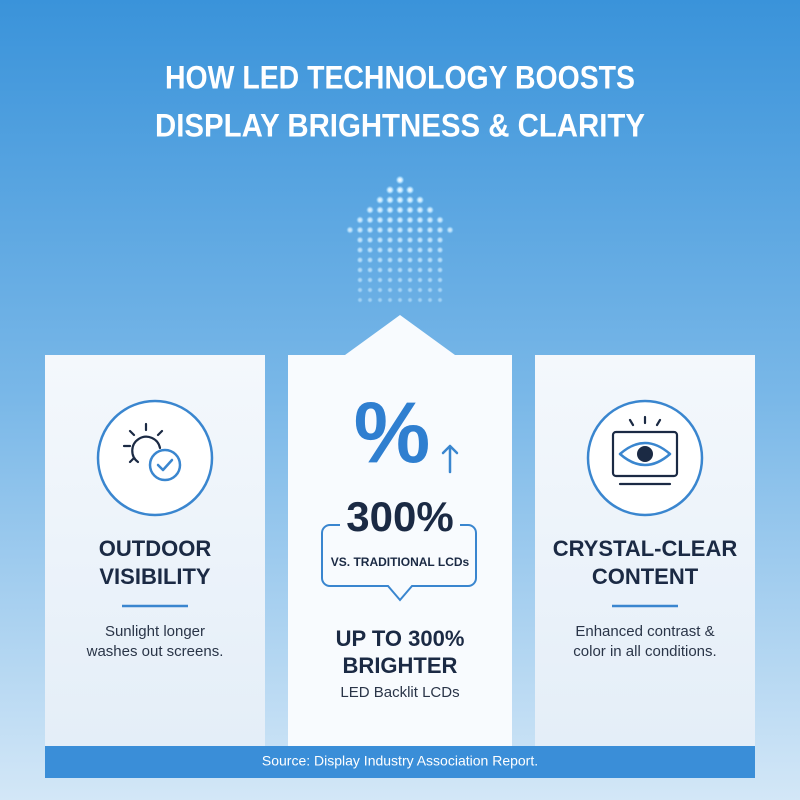  I want to click on card-heading: UP TO 300%, so click(400, 638).